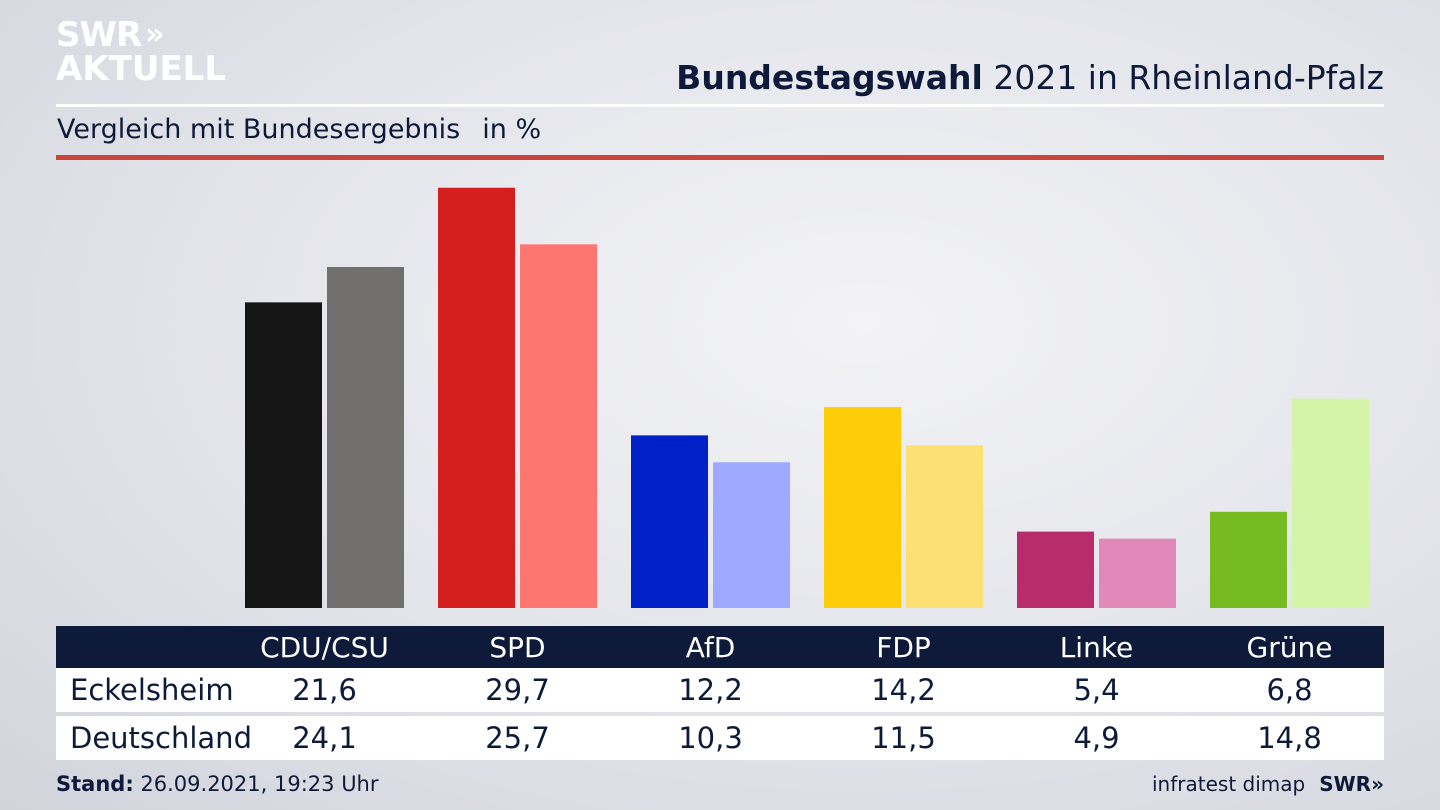 The height and width of the screenshot is (810, 1440). What do you see at coordinates (829, 77) in the screenshot?
I see `title-bold: Bundestagswahl` at bounding box center [829, 77].